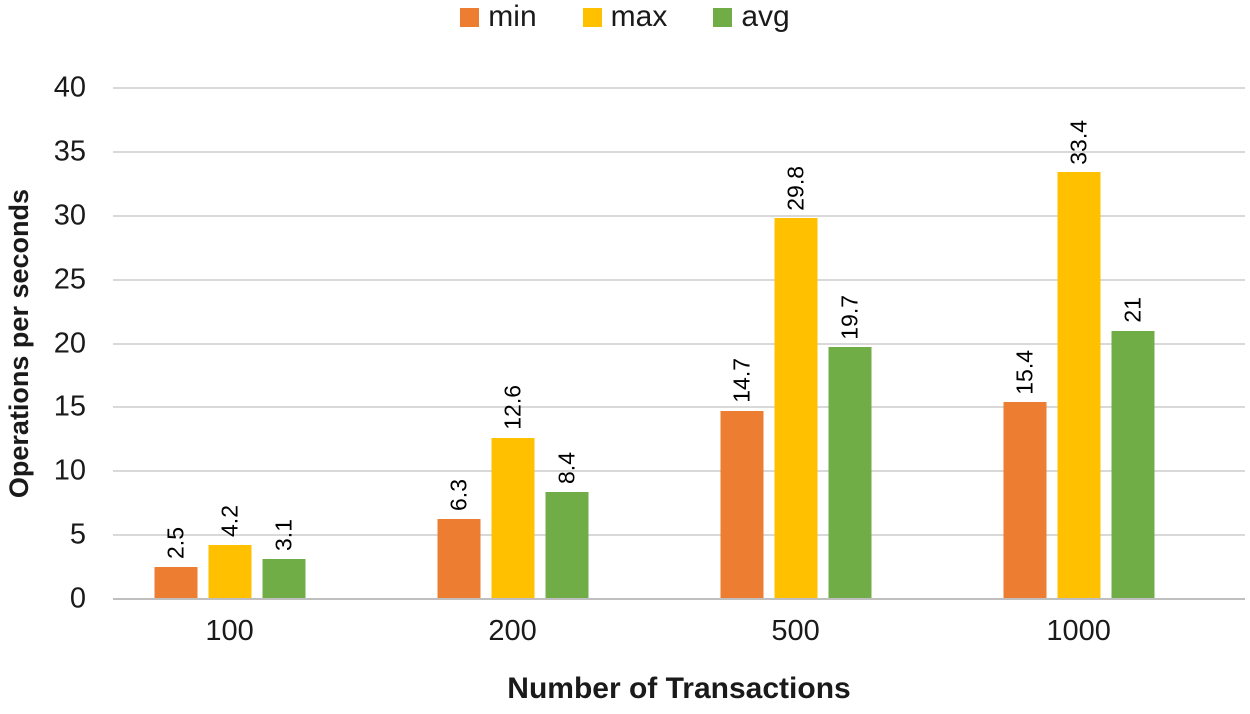  I want to click on y-tick-label: 40, so click(69, 87).